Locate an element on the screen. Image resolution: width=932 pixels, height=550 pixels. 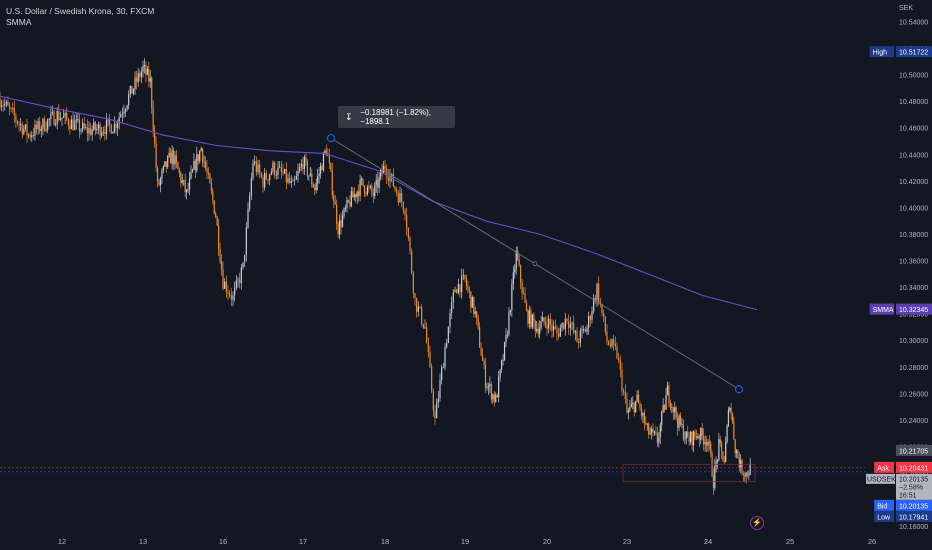
lightning-icon: ⚡ is located at coordinates (757, 523).